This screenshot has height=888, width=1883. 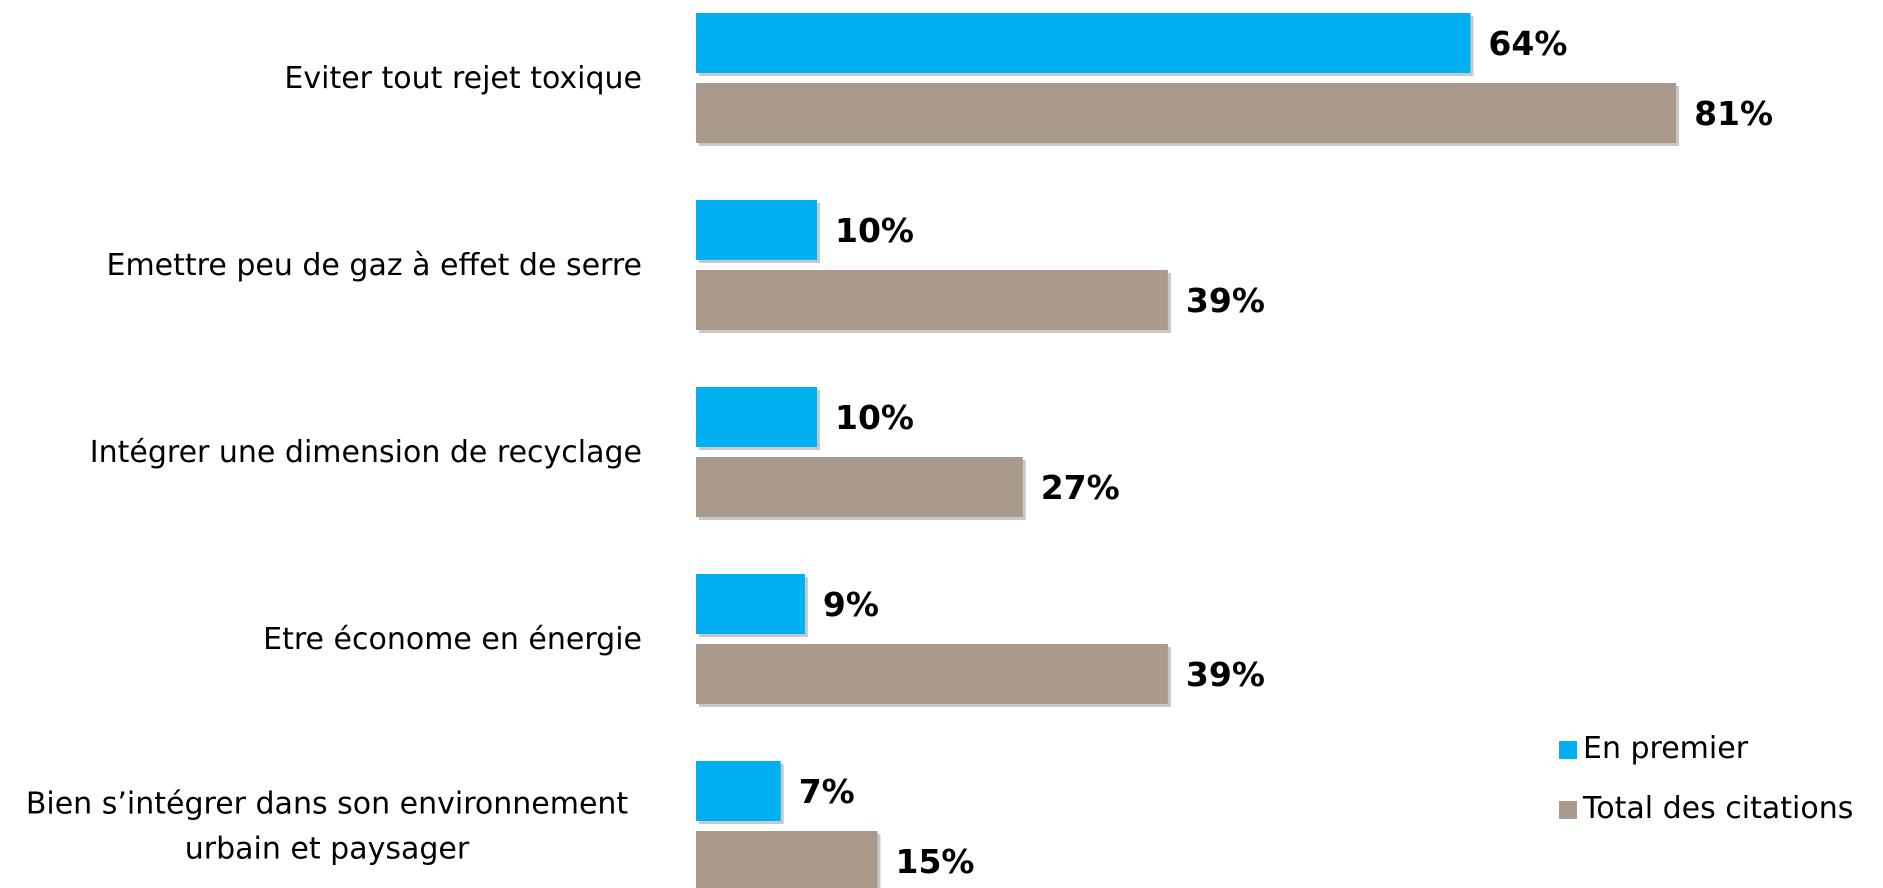 I want to click on legend-swatch-en-premier, so click(x=1568, y=750).